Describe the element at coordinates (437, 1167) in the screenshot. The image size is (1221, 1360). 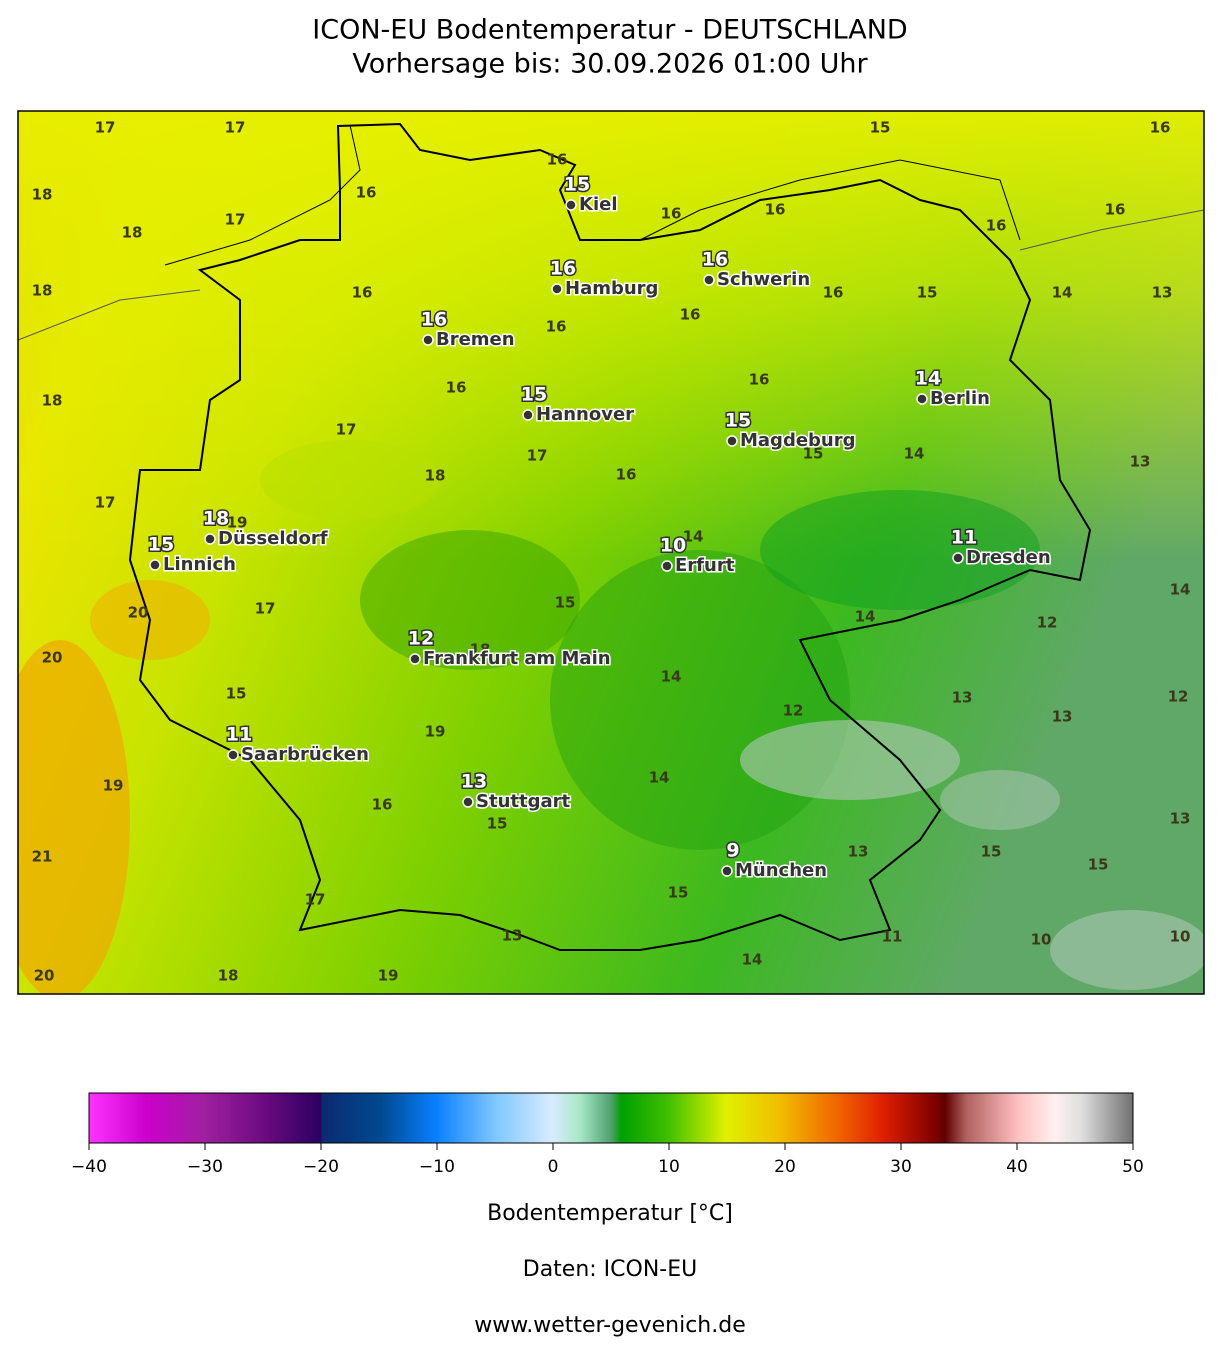
I see `colorbar-tick-label: −10` at that location.